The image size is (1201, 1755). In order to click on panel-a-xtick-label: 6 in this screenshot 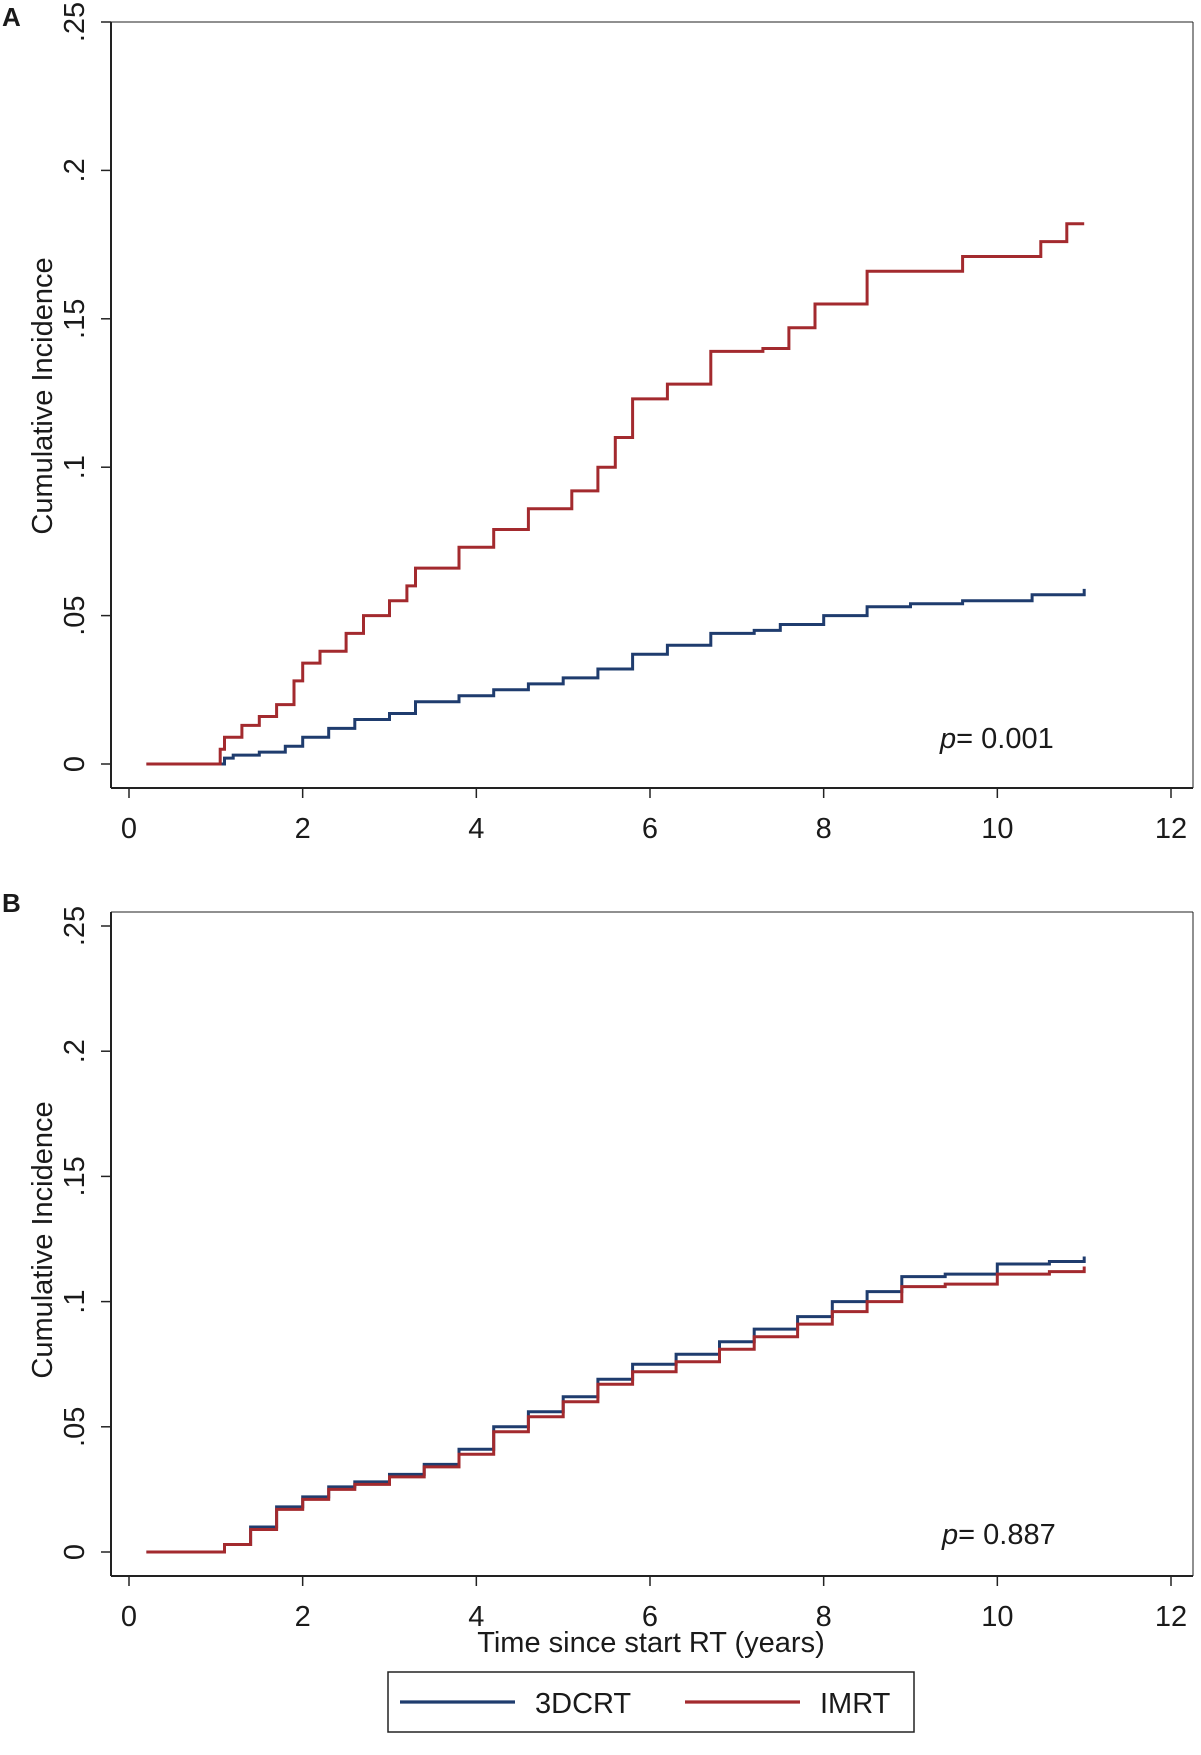, I will do `click(650, 829)`.